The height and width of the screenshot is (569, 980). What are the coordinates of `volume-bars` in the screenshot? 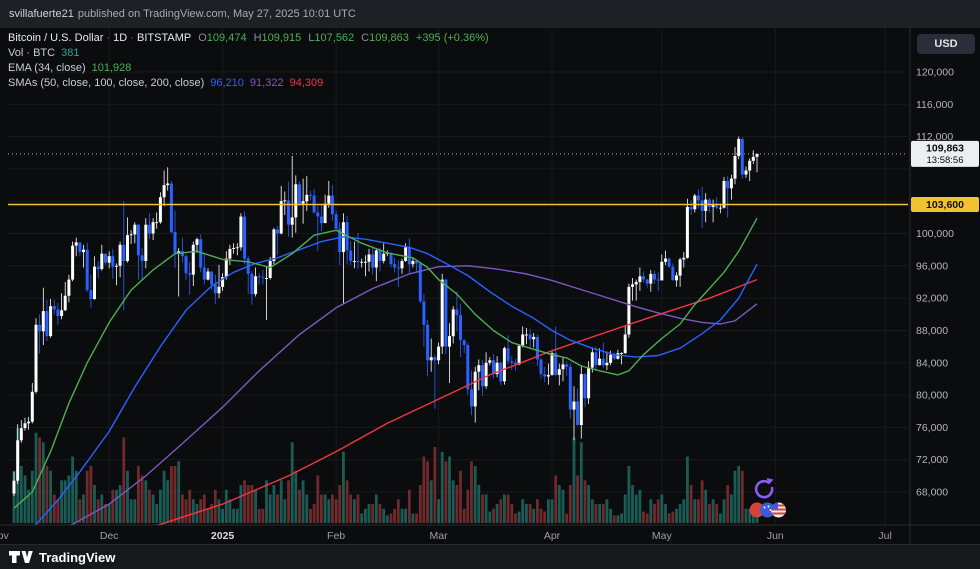 It's located at (385, 476).